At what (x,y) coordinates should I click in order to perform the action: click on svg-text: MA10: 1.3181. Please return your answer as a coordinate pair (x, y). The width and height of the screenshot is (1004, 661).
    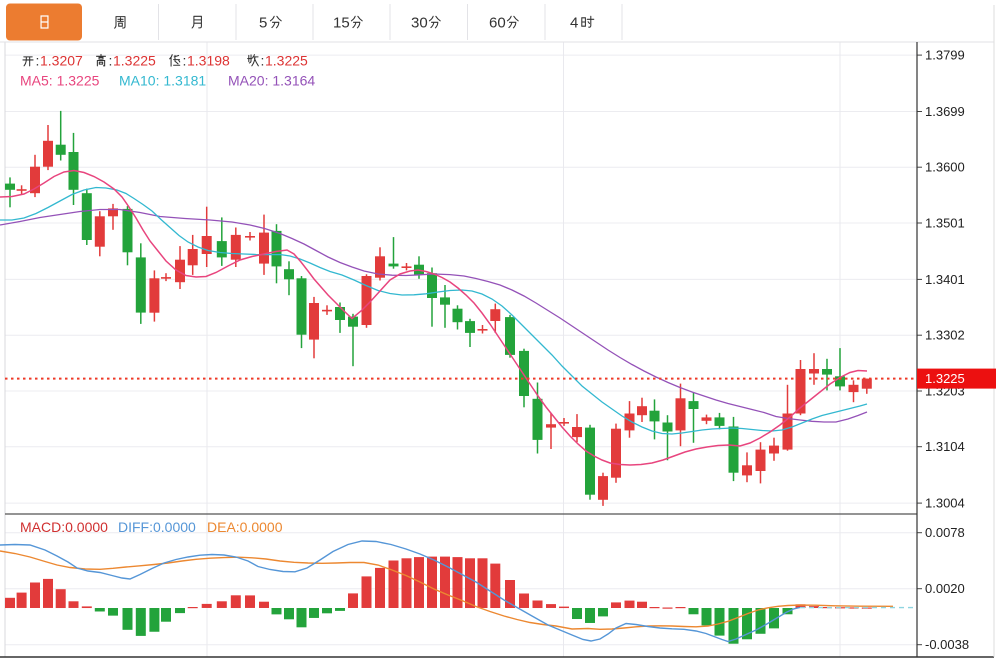
    Looking at the image, I should click on (162, 81).